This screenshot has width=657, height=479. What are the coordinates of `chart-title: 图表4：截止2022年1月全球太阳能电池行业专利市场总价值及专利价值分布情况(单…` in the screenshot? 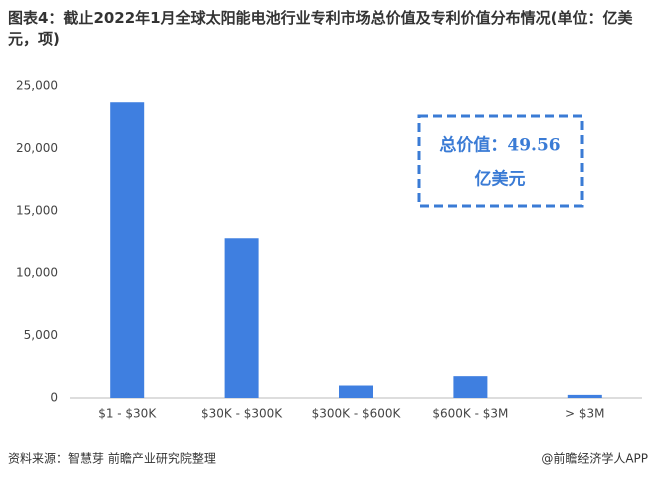 It's located at (320, 28).